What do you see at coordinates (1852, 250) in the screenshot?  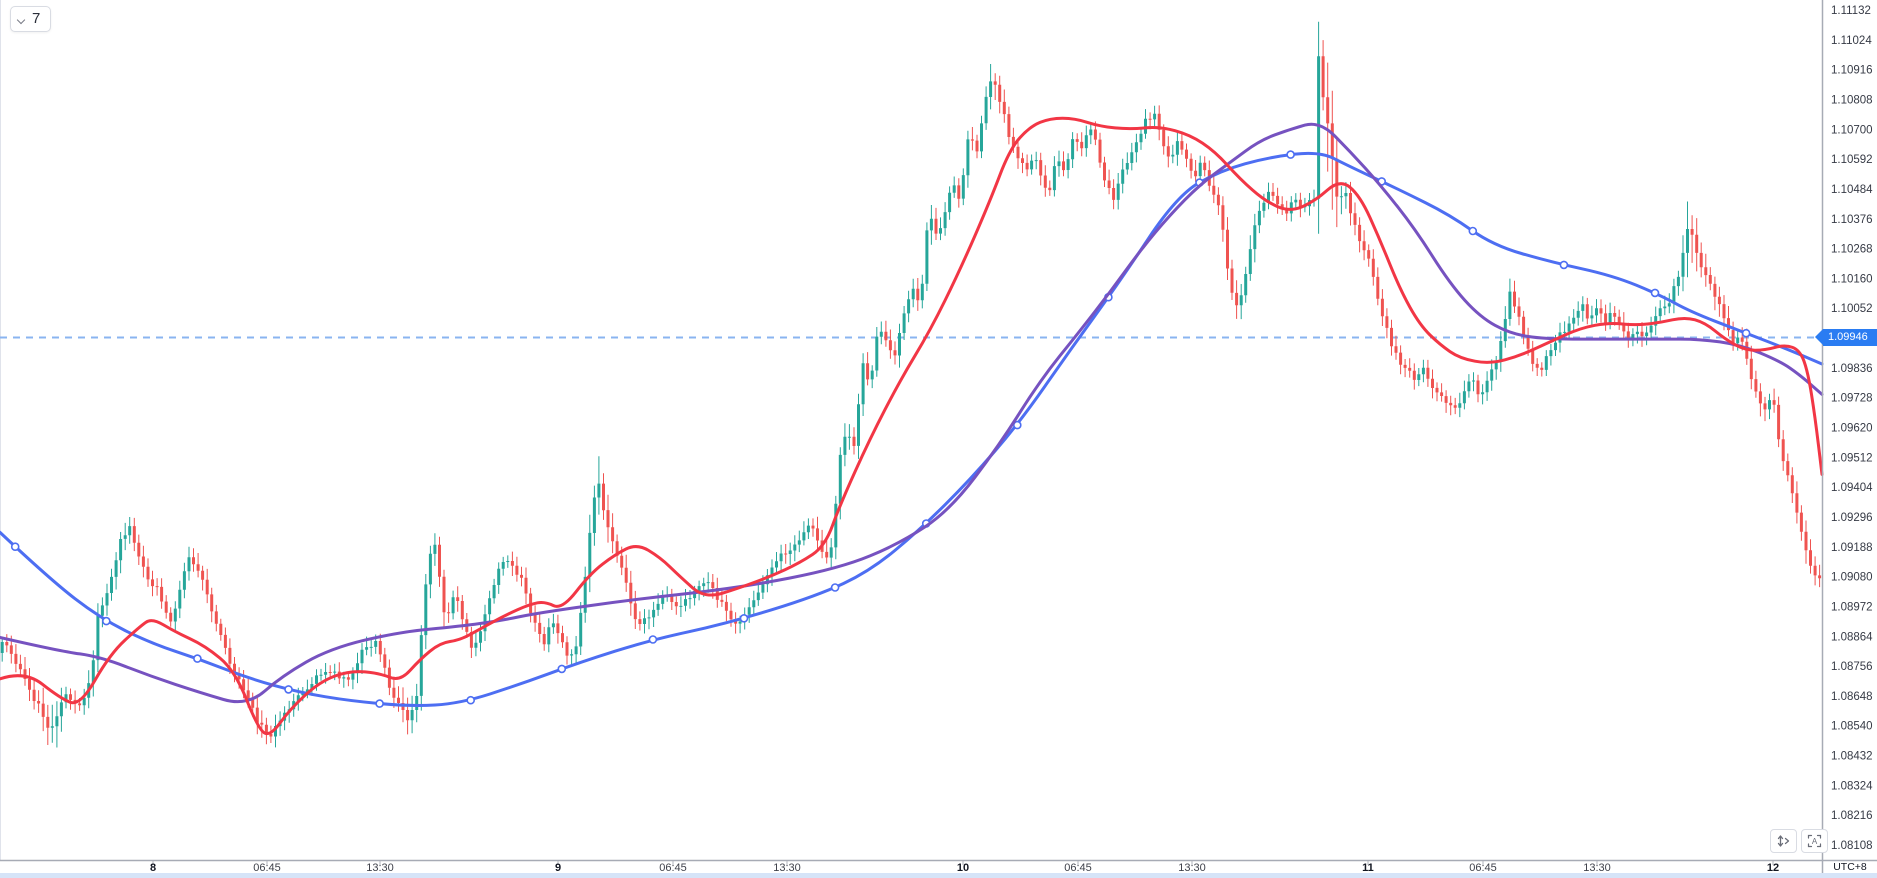 I see `price-tick-label: 1.10268` at bounding box center [1852, 250].